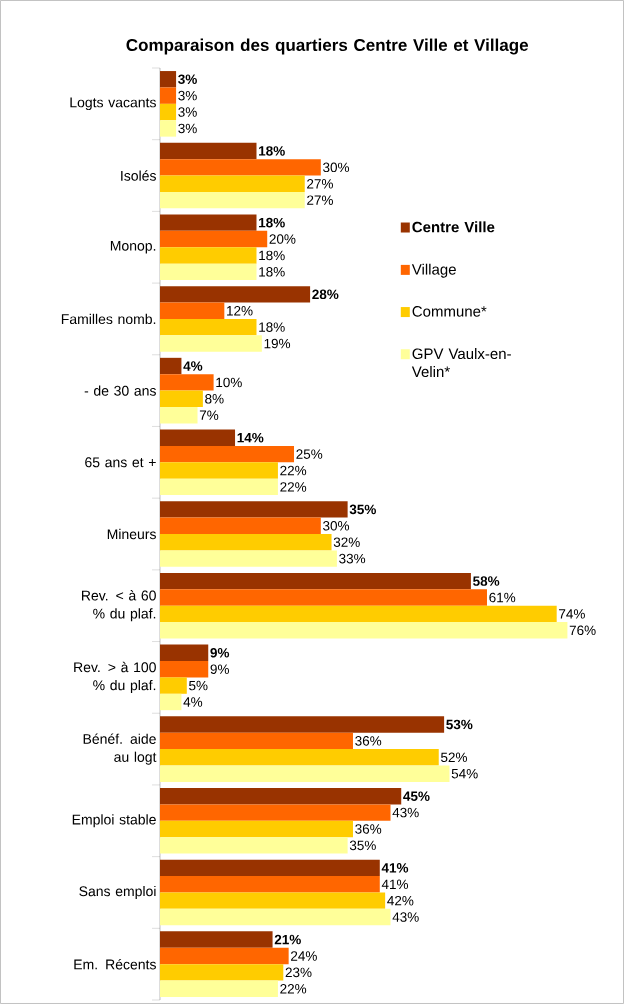 The image size is (624, 1004). I want to click on data-label: 74%, so click(572, 614).